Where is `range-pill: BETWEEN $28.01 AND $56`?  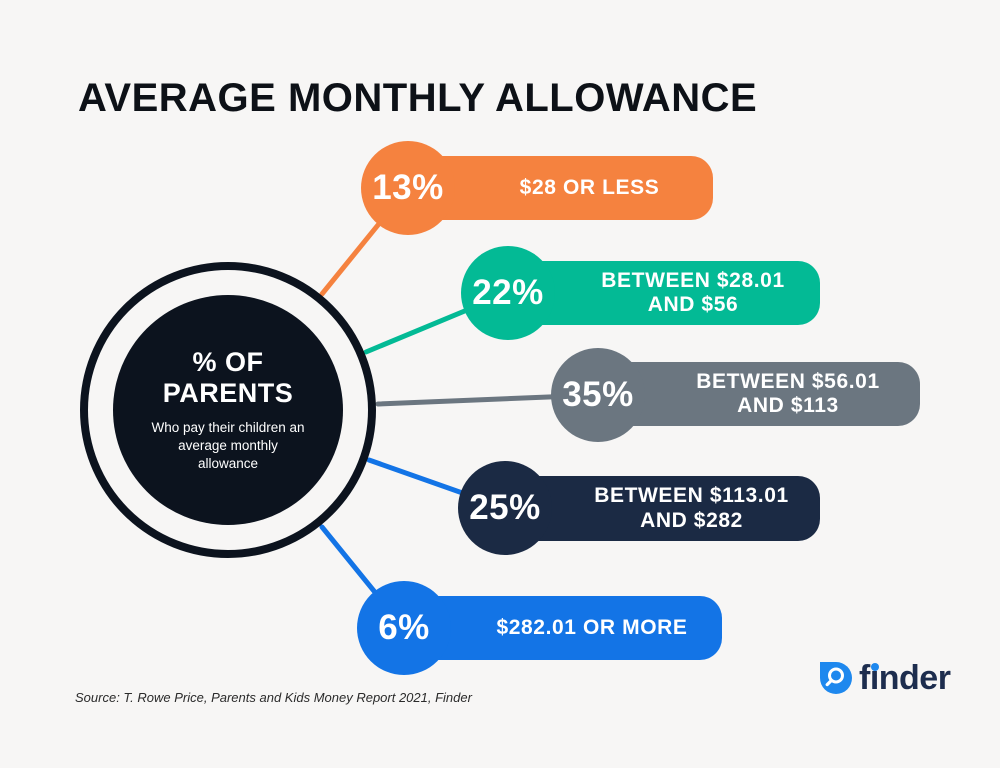 range-pill: BETWEEN $28.01 AND $56 is located at coordinates (664, 293).